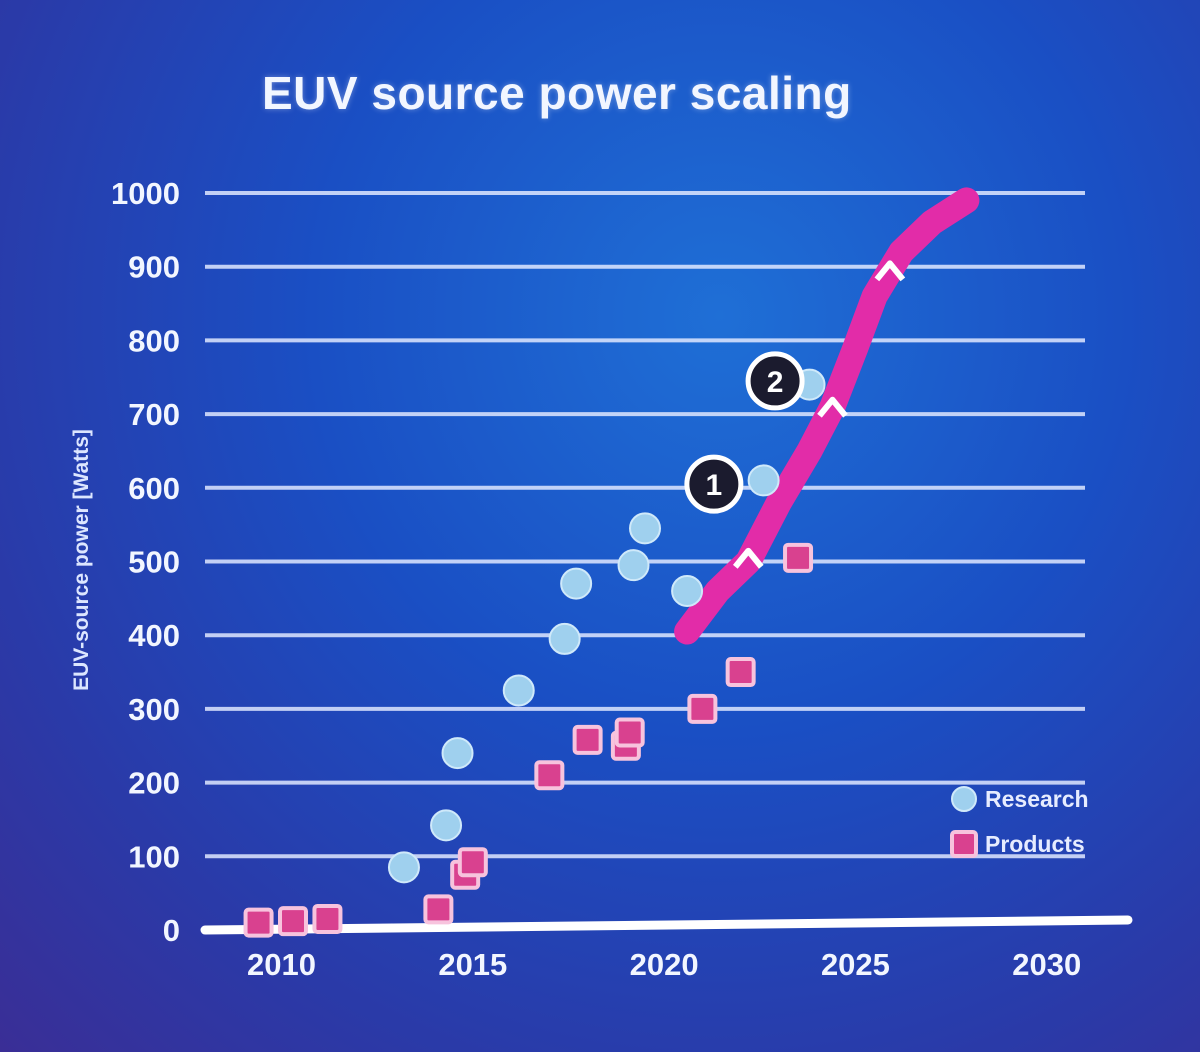  What do you see at coordinates (154, 414) in the screenshot?
I see `y-tick-label-700: 700` at bounding box center [154, 414].